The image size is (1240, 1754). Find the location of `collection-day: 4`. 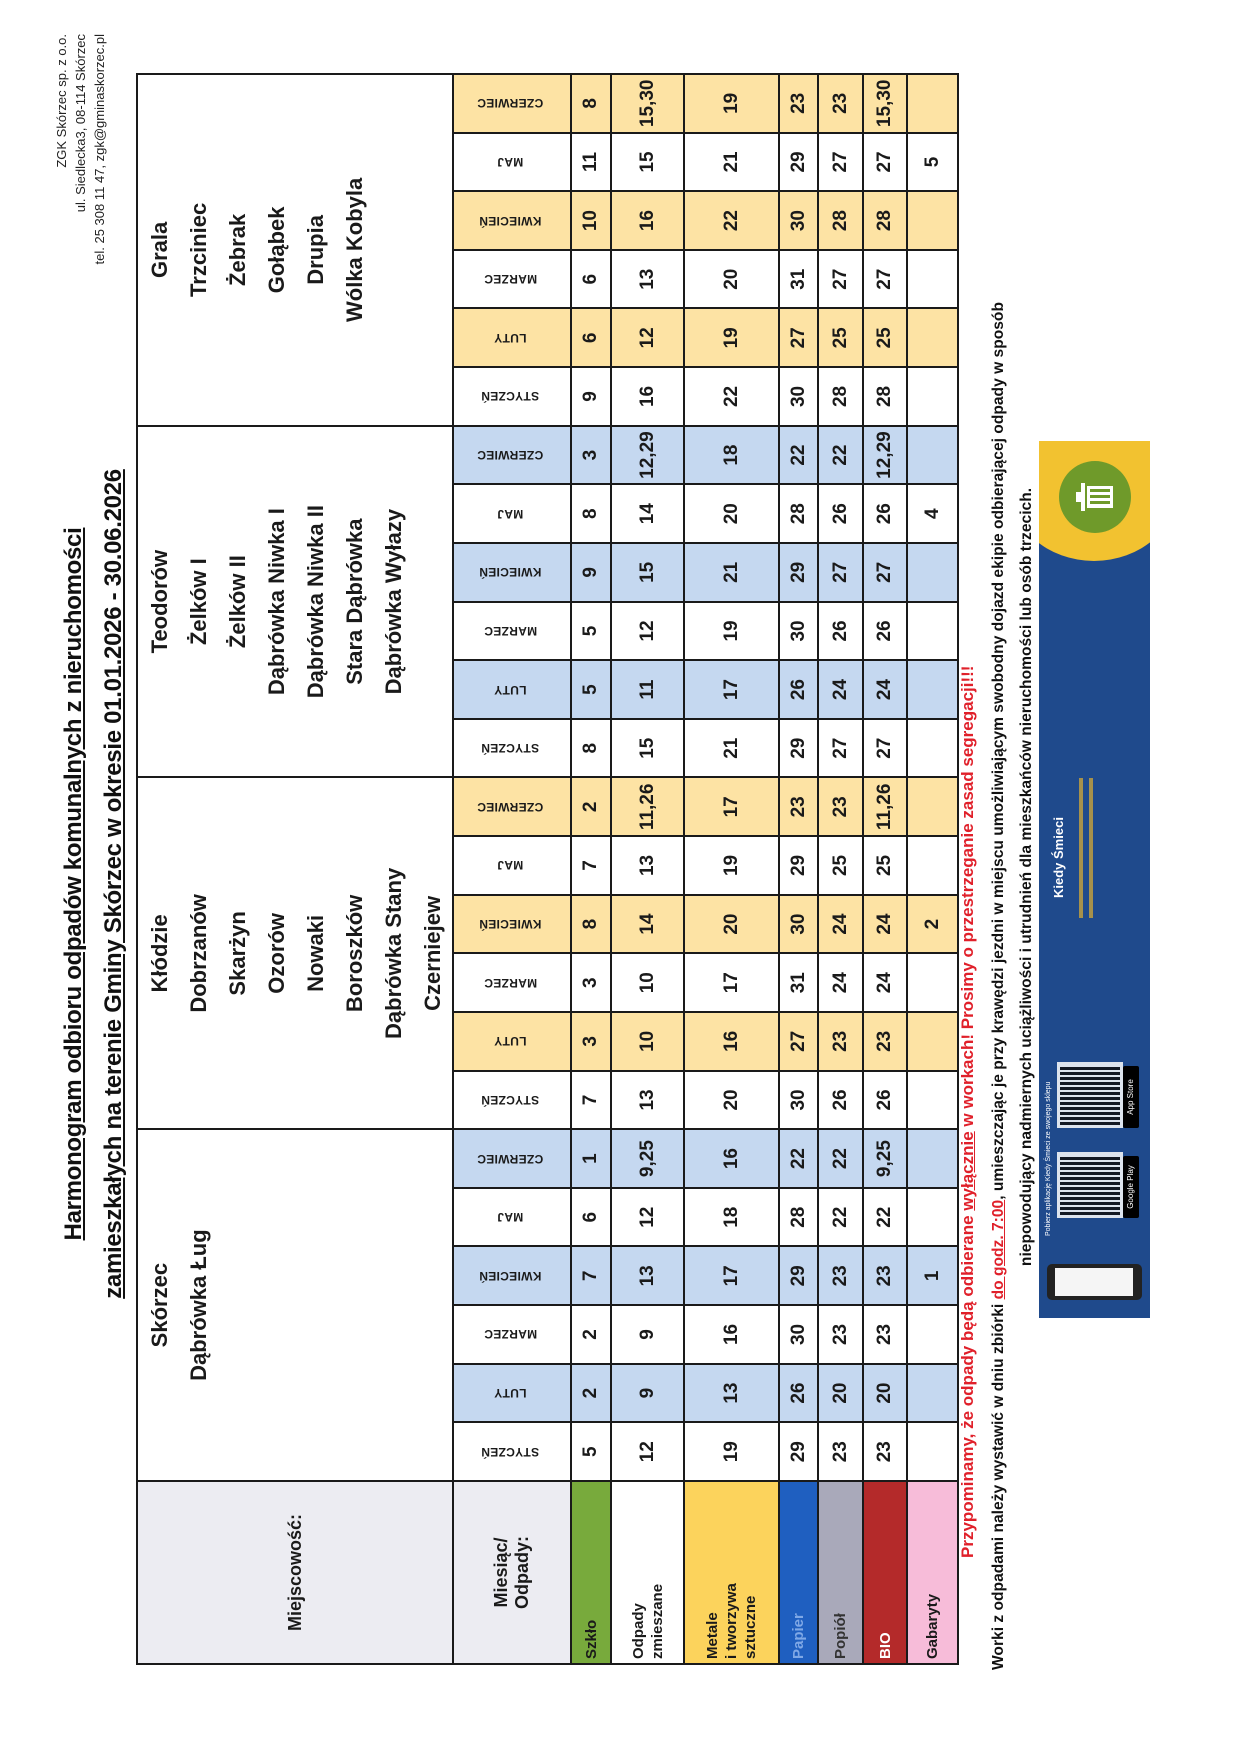

collection-day: 4 is located at coordinates (932, 513).